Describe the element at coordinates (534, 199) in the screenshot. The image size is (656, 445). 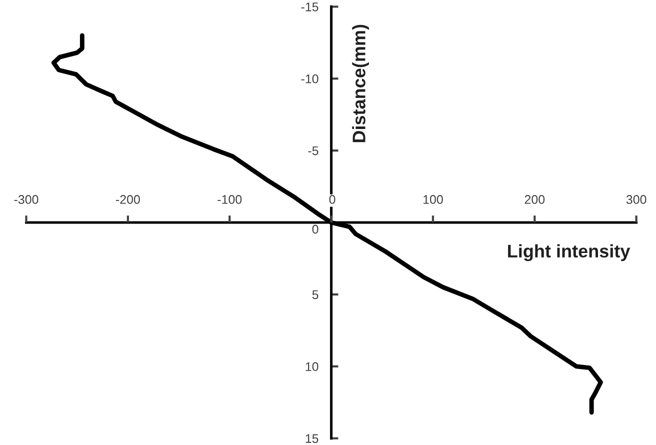
I see `x-tick-label: 200` at that location.